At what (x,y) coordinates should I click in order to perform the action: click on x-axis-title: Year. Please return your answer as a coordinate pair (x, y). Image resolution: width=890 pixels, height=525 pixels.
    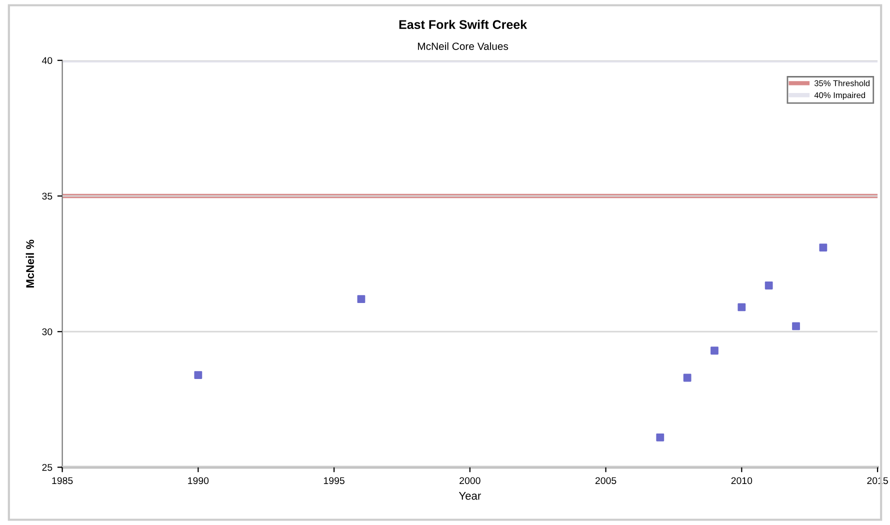
    Looking at the image, I should click on (469, 496).